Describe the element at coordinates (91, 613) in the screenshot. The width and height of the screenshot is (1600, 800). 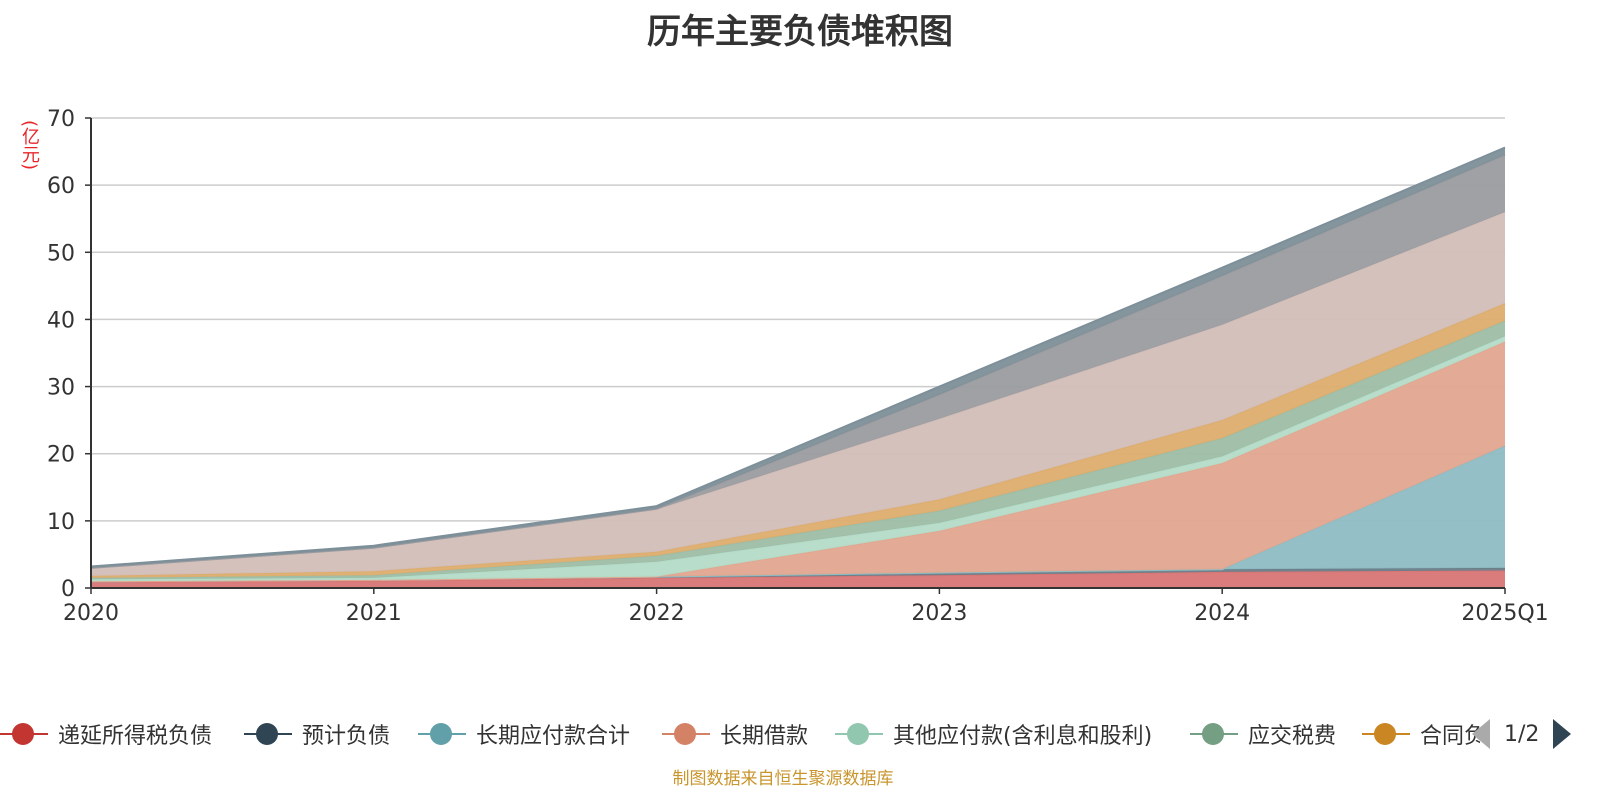
I see `x-tick-label: 2020` at that location.